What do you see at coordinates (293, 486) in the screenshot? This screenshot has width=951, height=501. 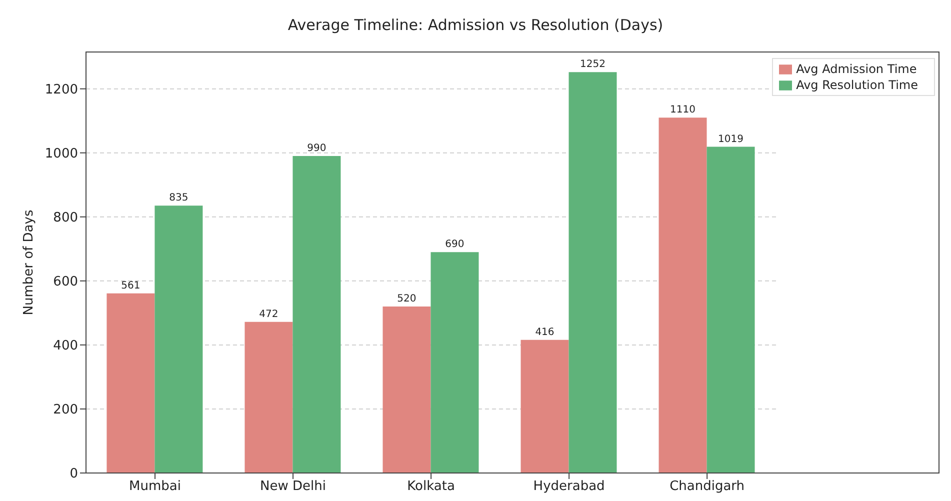 I see `x-tick-label: New Delhi` at bounding box center [293, 486].